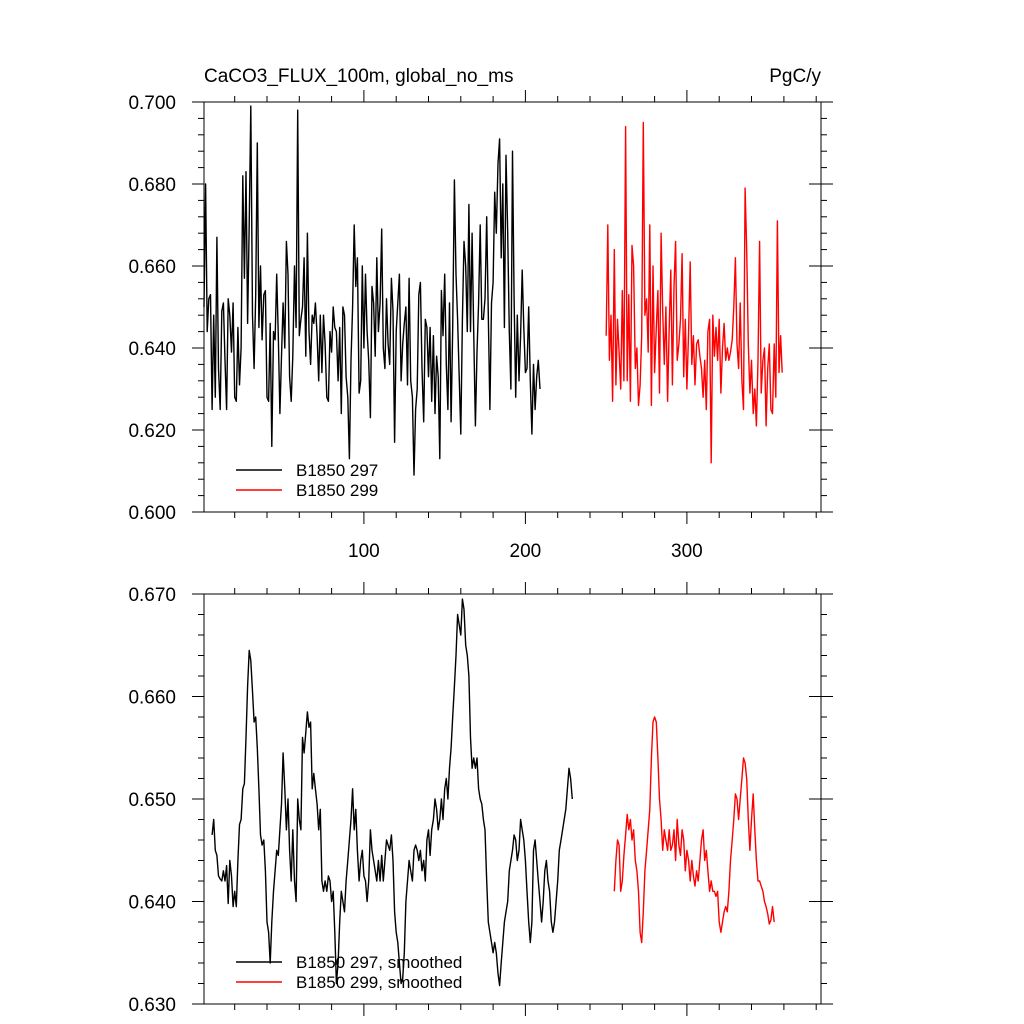 This screenshot has height=1024, width=1024. What do you see at coordinates (364, 551) in the screenshot?
I see `top-x-tick-label-100: 100` at bounding box center [364, 551].